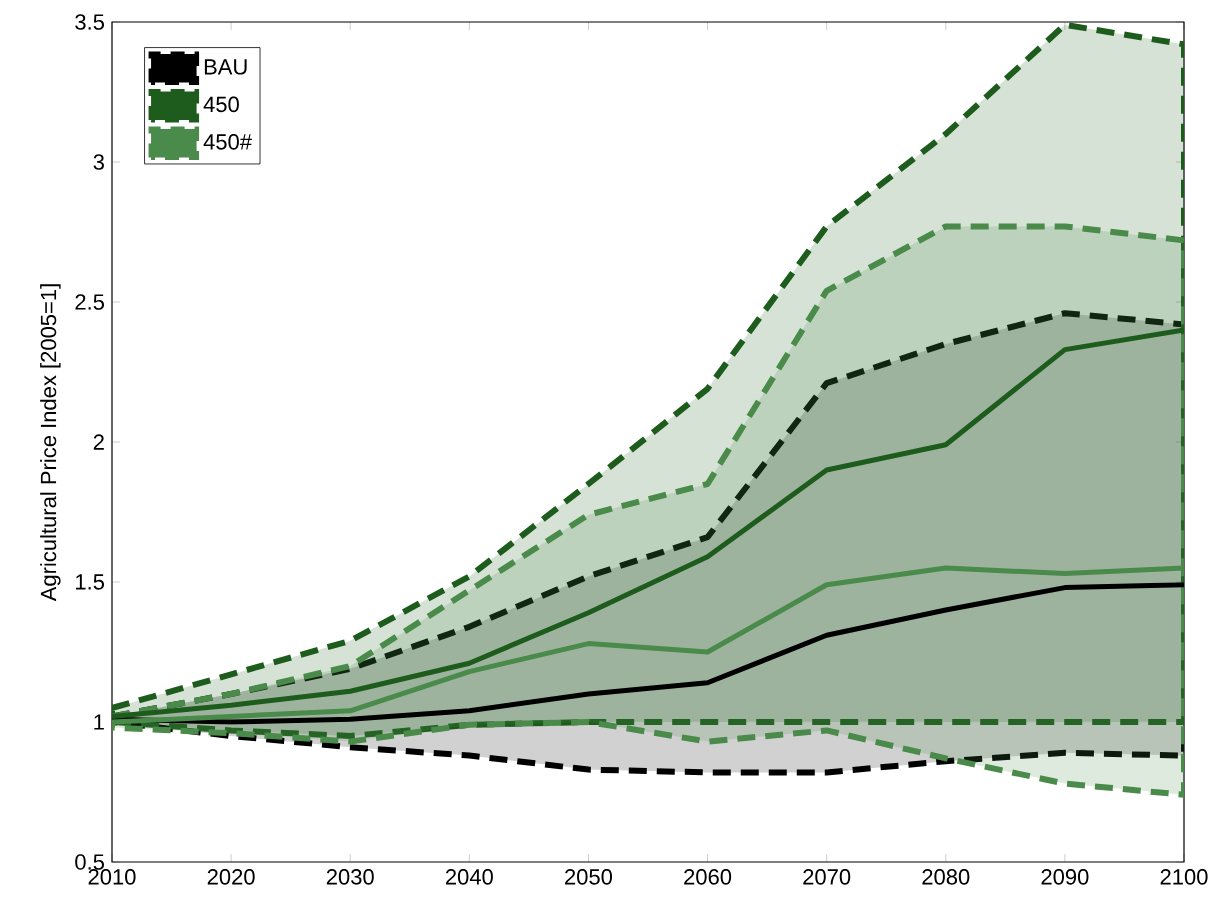 The image size is (1210, 900). Describe the element at coordinates (89, 302) in the screenshot. I see `y-tick-label: 2.5` at that location.